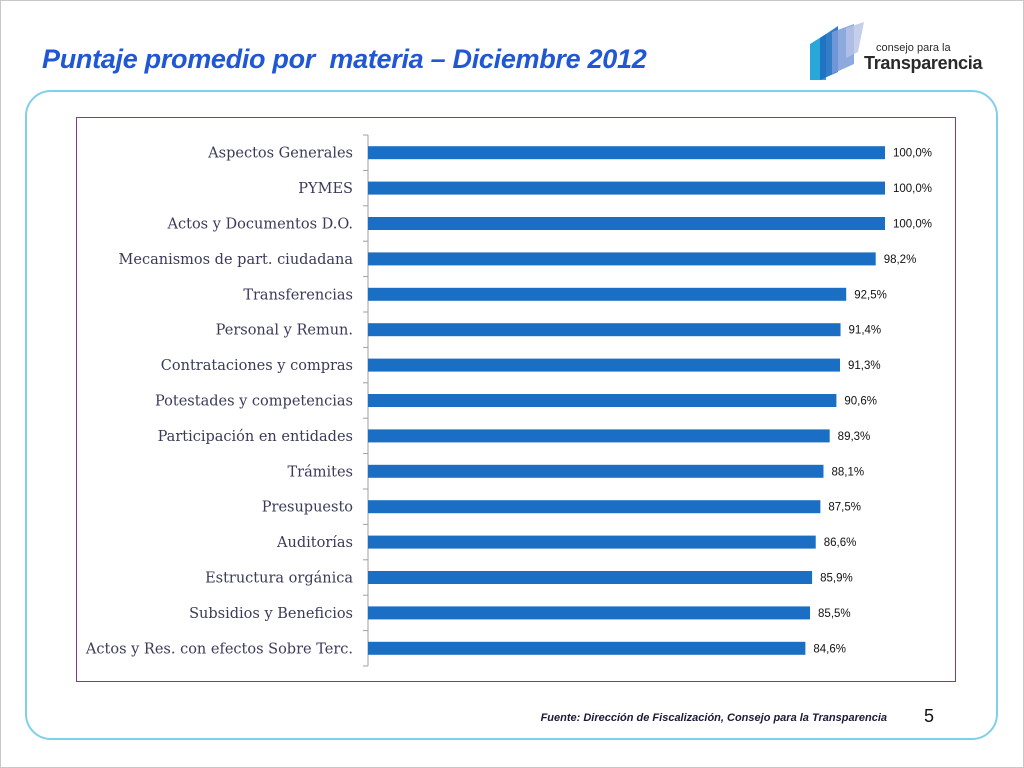 This screenshot has width=1024, height=768. I want to click on category-label: Auditorías, so click(314, 543).